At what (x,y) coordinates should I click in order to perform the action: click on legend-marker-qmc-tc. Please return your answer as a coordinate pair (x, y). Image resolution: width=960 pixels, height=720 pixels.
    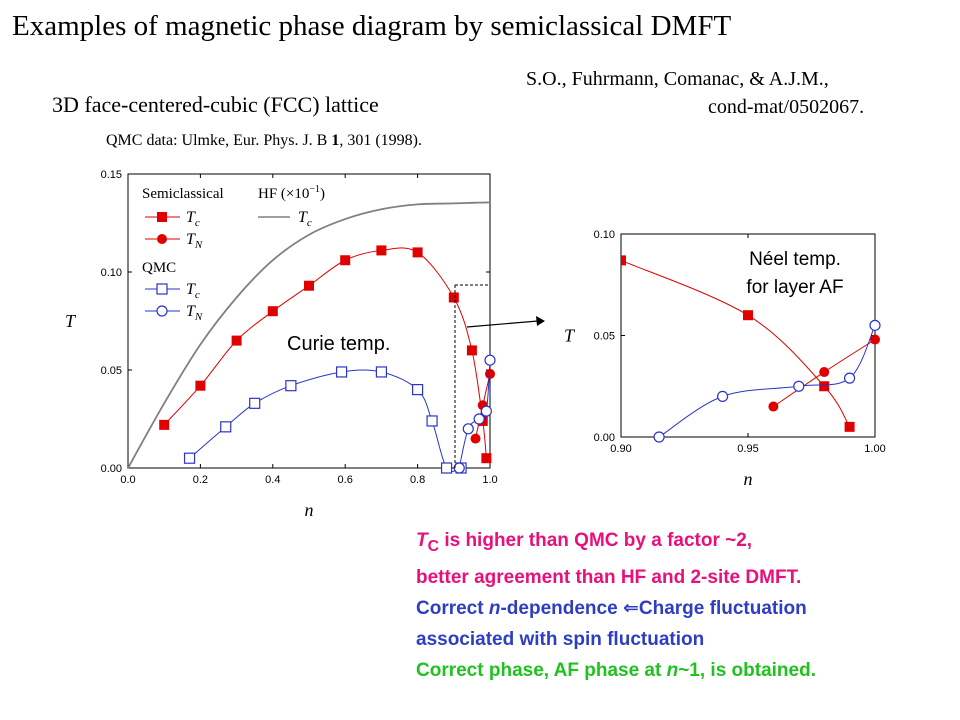
    Looking at the image, I should click on (162, 289).